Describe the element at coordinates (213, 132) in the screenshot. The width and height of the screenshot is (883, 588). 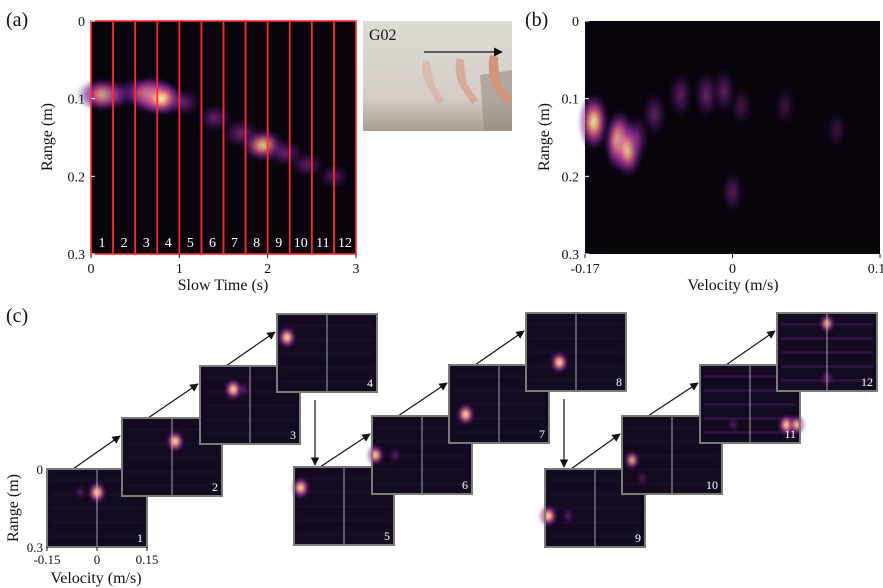
I see `chart-a-heat-layer` at that location.